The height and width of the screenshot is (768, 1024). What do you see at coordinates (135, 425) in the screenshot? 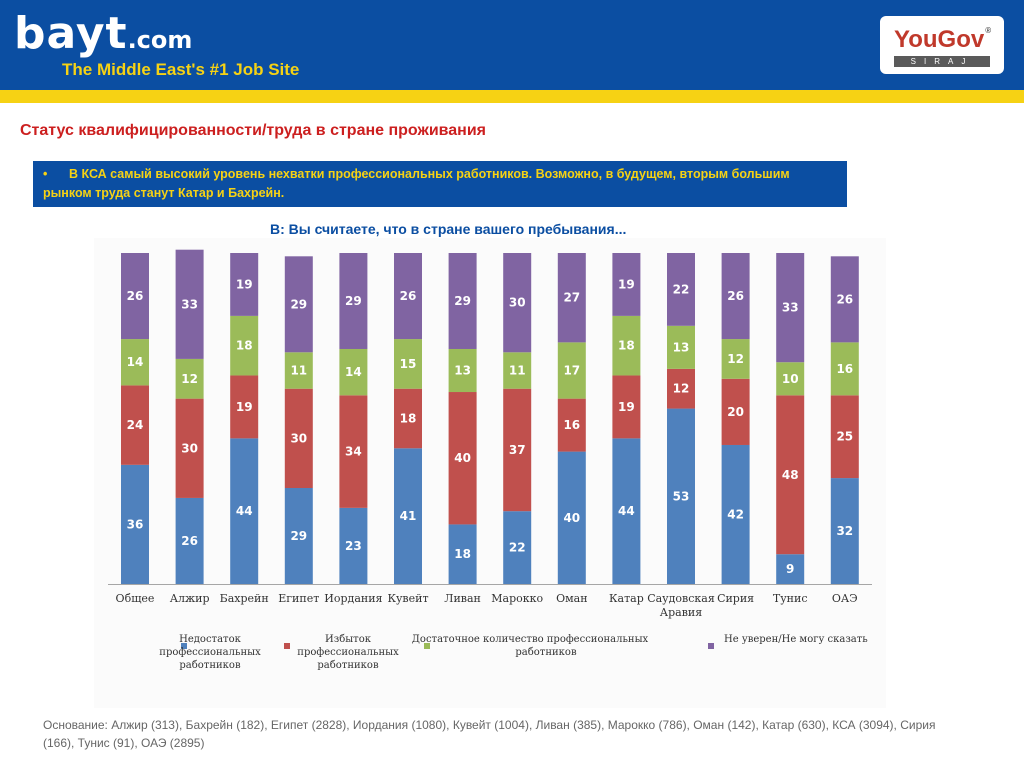
I see `data-label: 24` at bounding box center [135, 425].